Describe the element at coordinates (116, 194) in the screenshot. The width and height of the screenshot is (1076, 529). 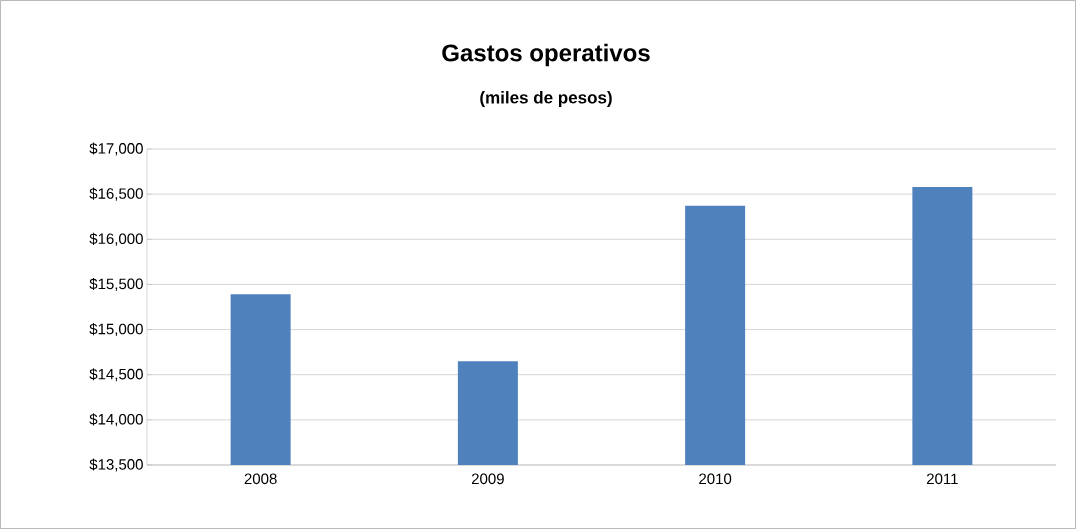
I see `y-tick-label: $16,500` at that location.